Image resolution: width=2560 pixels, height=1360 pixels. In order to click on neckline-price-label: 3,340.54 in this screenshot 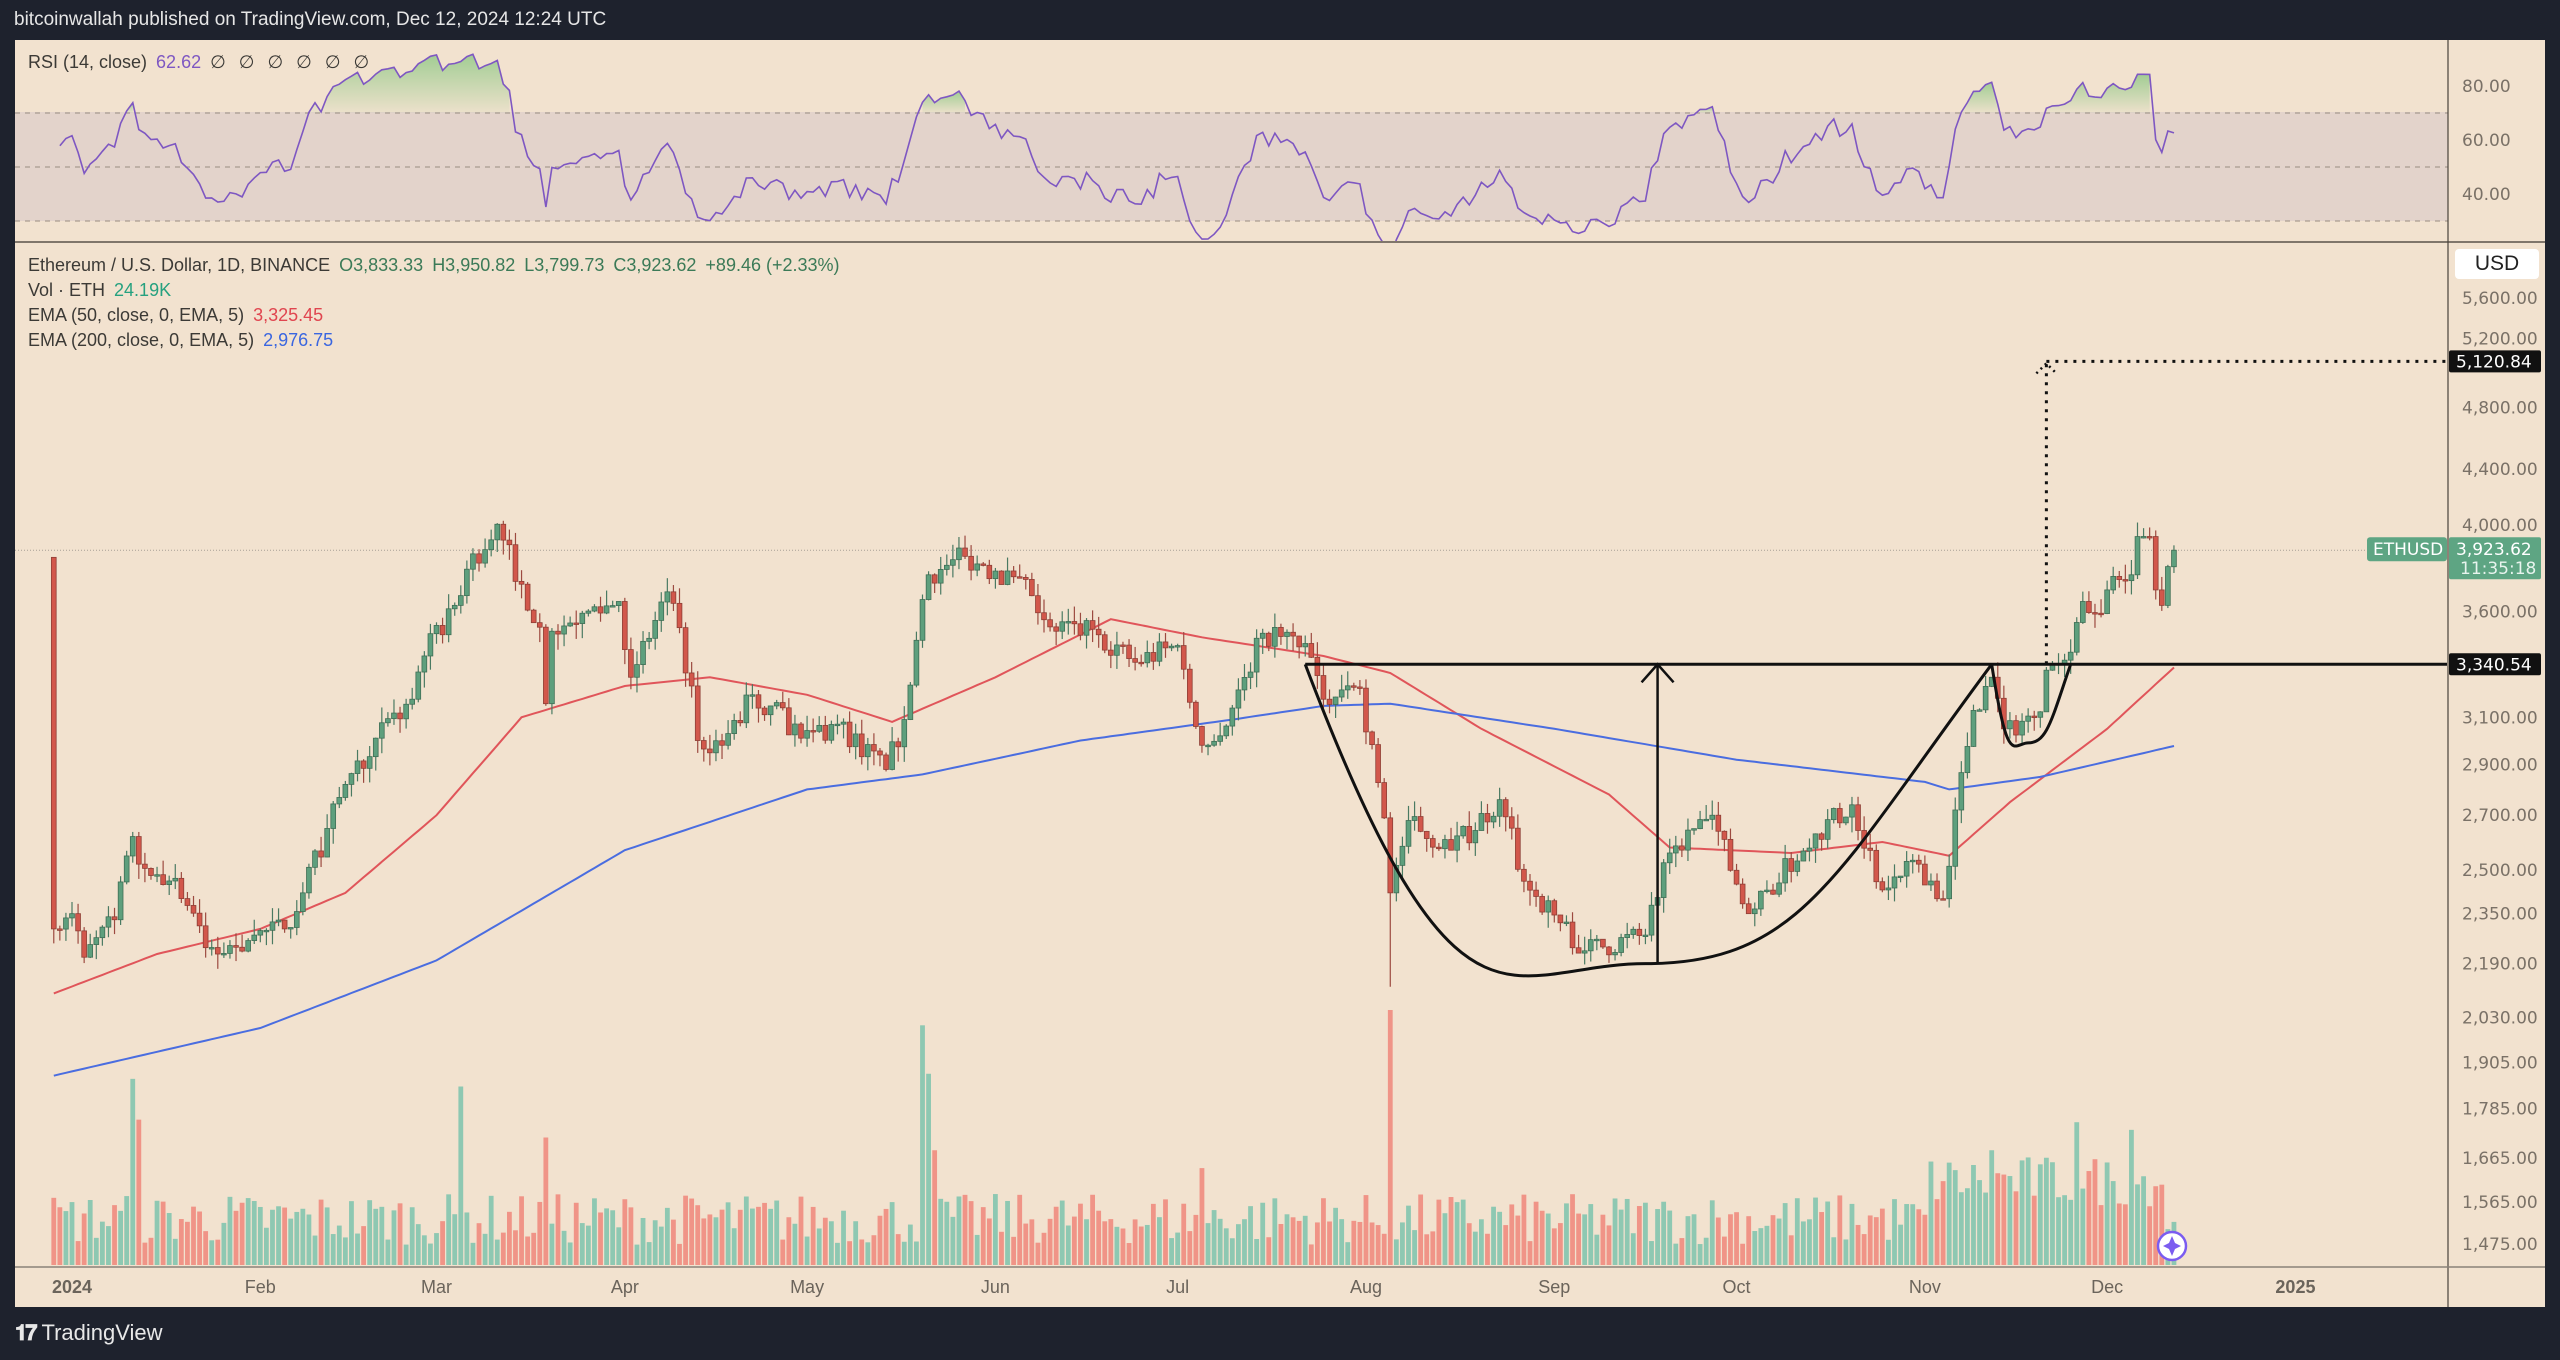, I will do `click(2495, 664)`.